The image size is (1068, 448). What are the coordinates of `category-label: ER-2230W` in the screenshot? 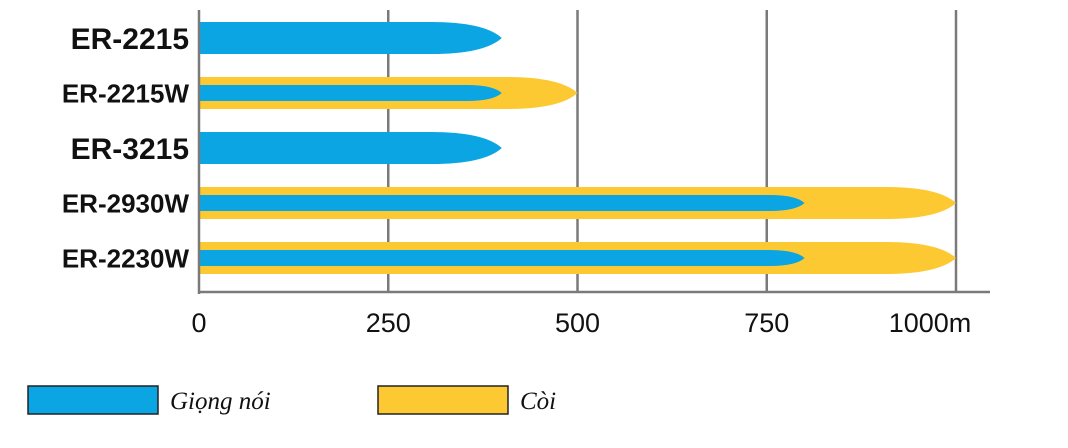 It's located at (126, 258).